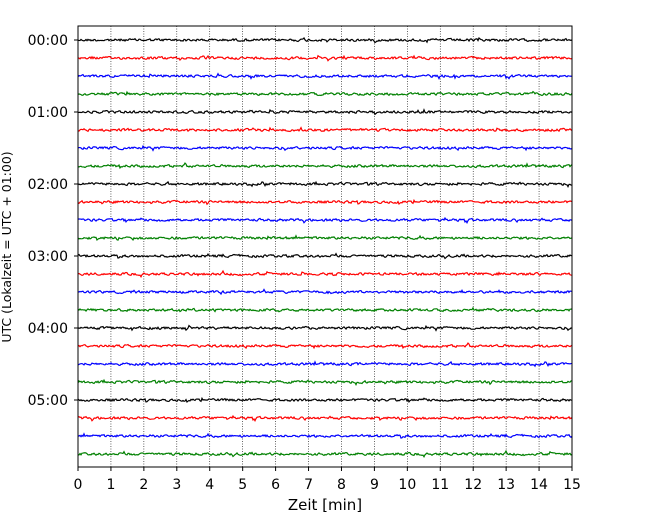 The image size is (650, 520). I want to click on y-tick-label: 00:00, so click(48, 41).